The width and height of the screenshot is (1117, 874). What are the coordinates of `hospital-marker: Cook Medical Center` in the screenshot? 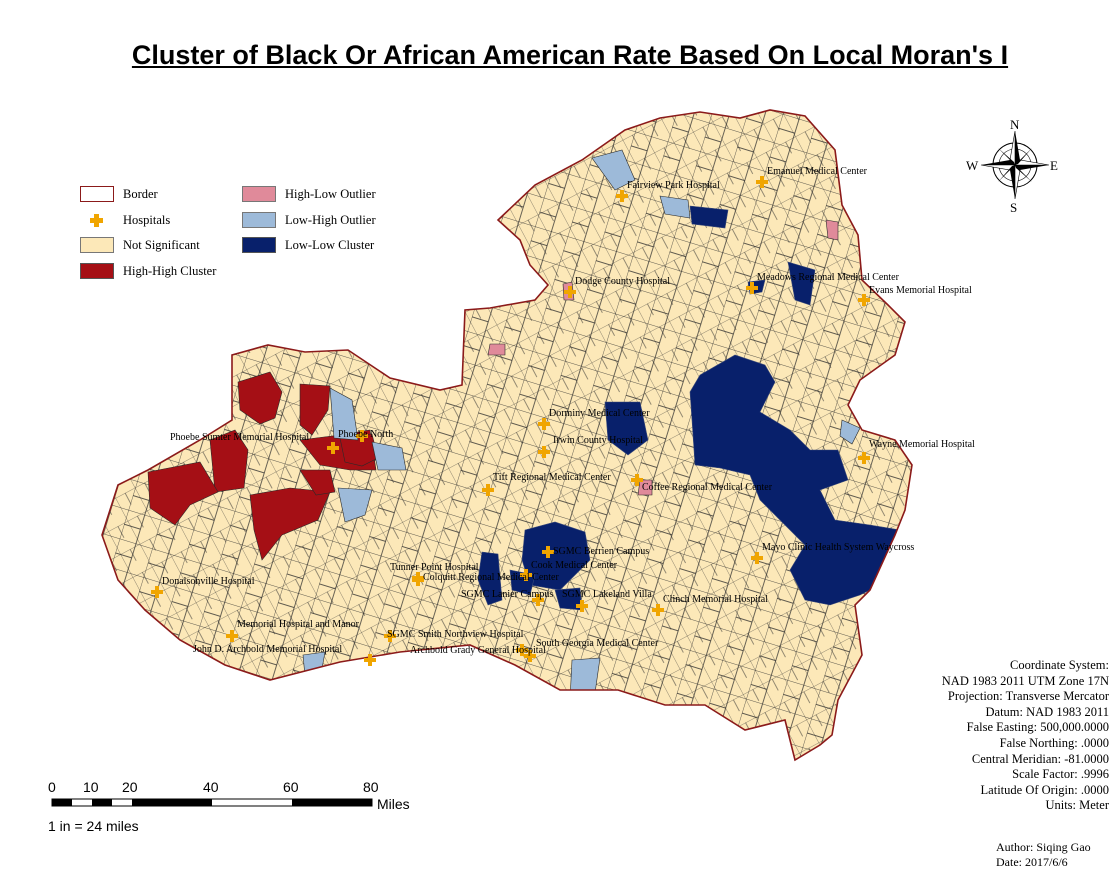 It's located at (569, 570).